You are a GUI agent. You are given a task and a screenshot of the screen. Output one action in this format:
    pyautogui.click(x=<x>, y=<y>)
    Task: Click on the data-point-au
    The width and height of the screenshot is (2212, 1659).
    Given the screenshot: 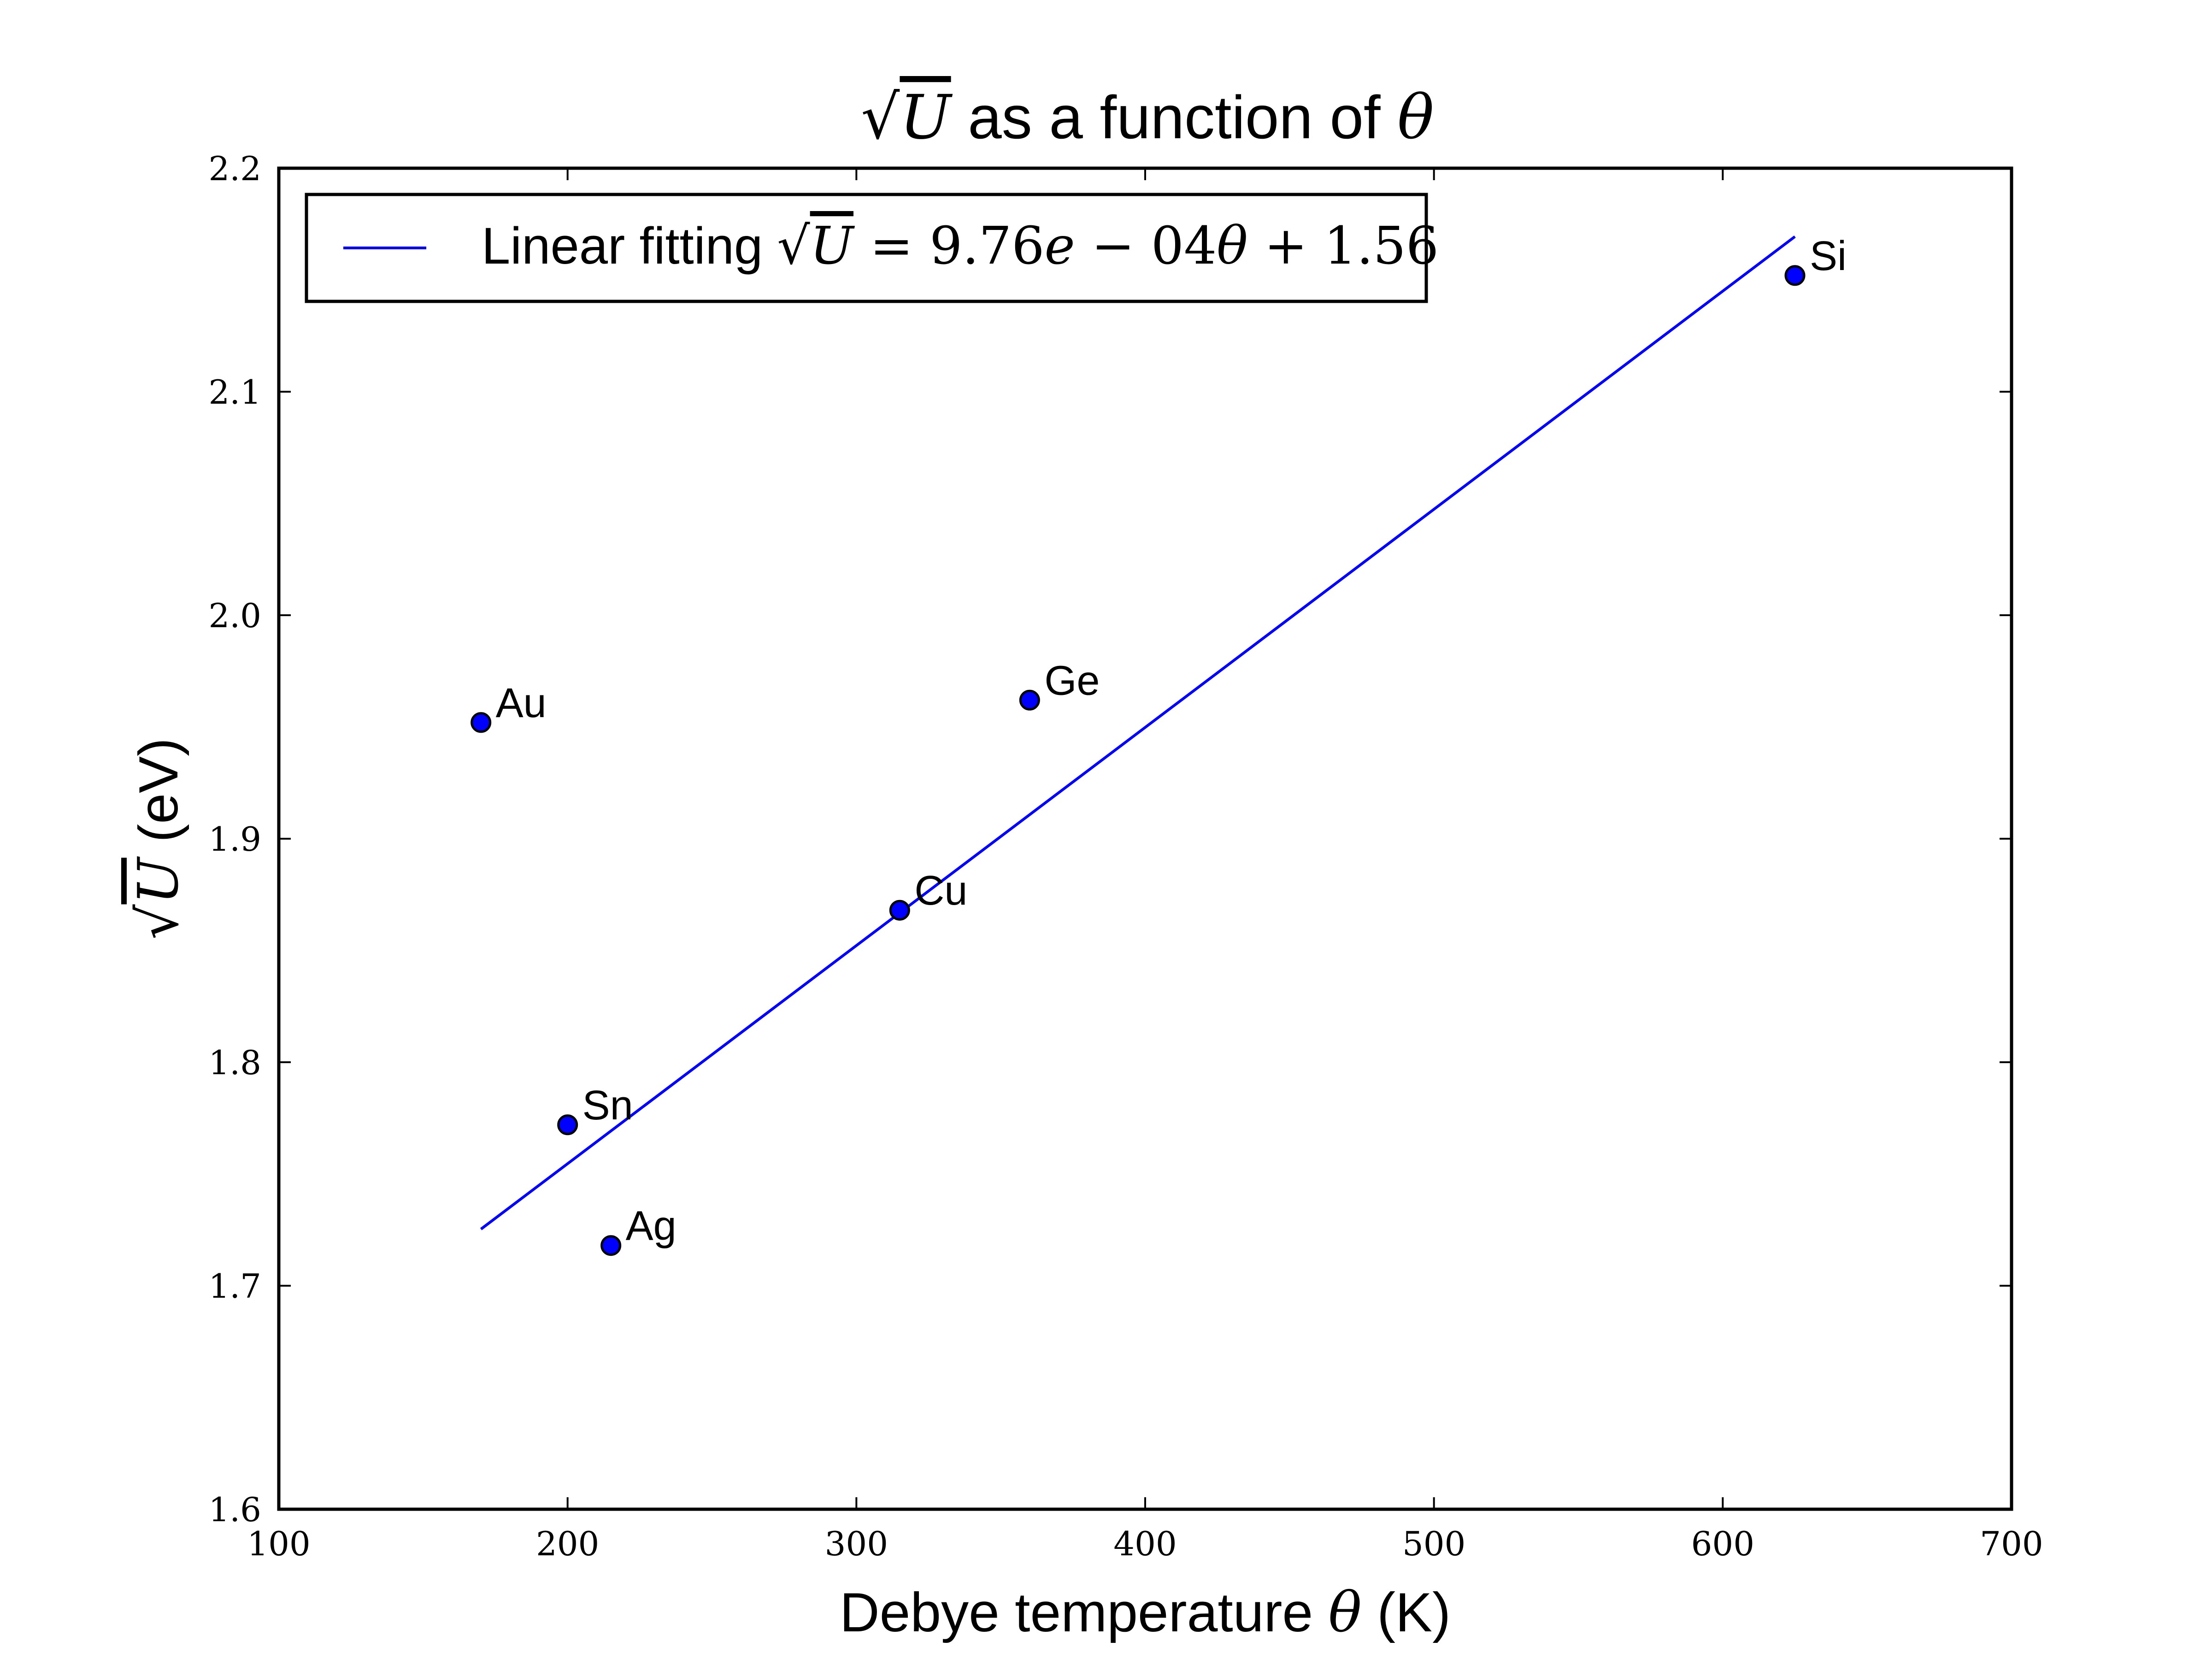 What is the action you would take?
    pyautogui.click(x=481, y=722)
    